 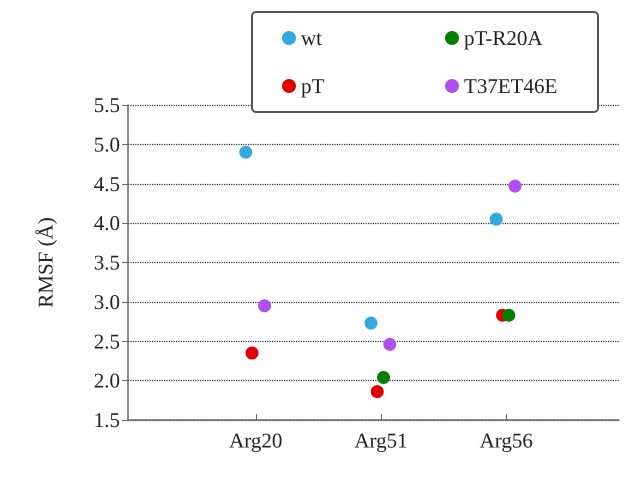 I want to click on y-tick-label: 5.5, so click(x=107, y=105).